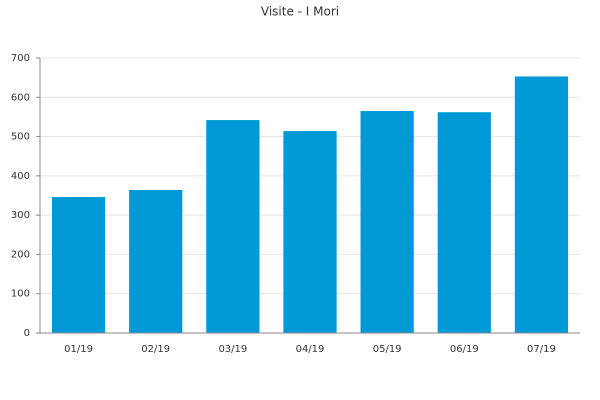  Describe the element at coordinates (464, 349) in the screenshot. I see `x-tick-label: 06/19` at that location.